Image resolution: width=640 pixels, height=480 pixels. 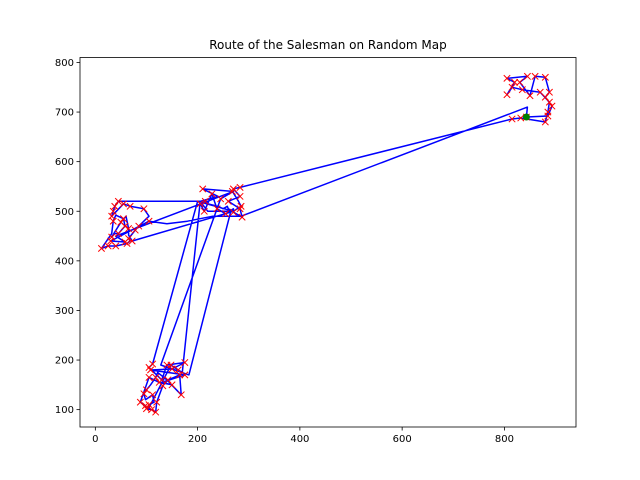 I want to click on start-point-marker, so click(x=526, y=117).